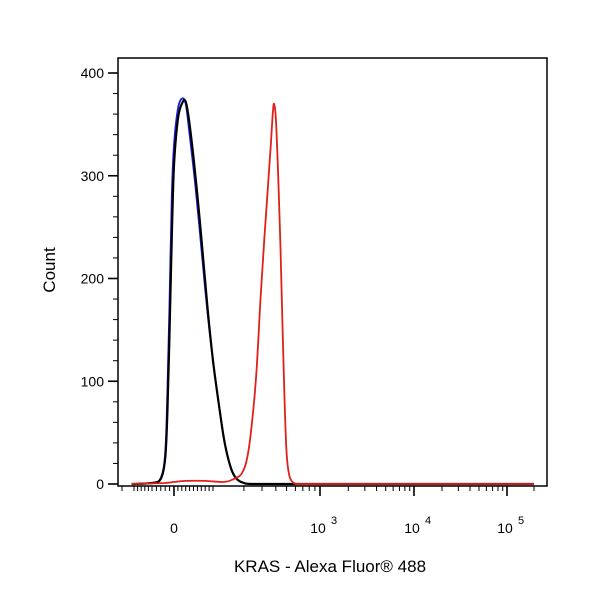 This screenshot has width=600, height=600. I want to click on y-tick-label: 400, so click(93, 73).